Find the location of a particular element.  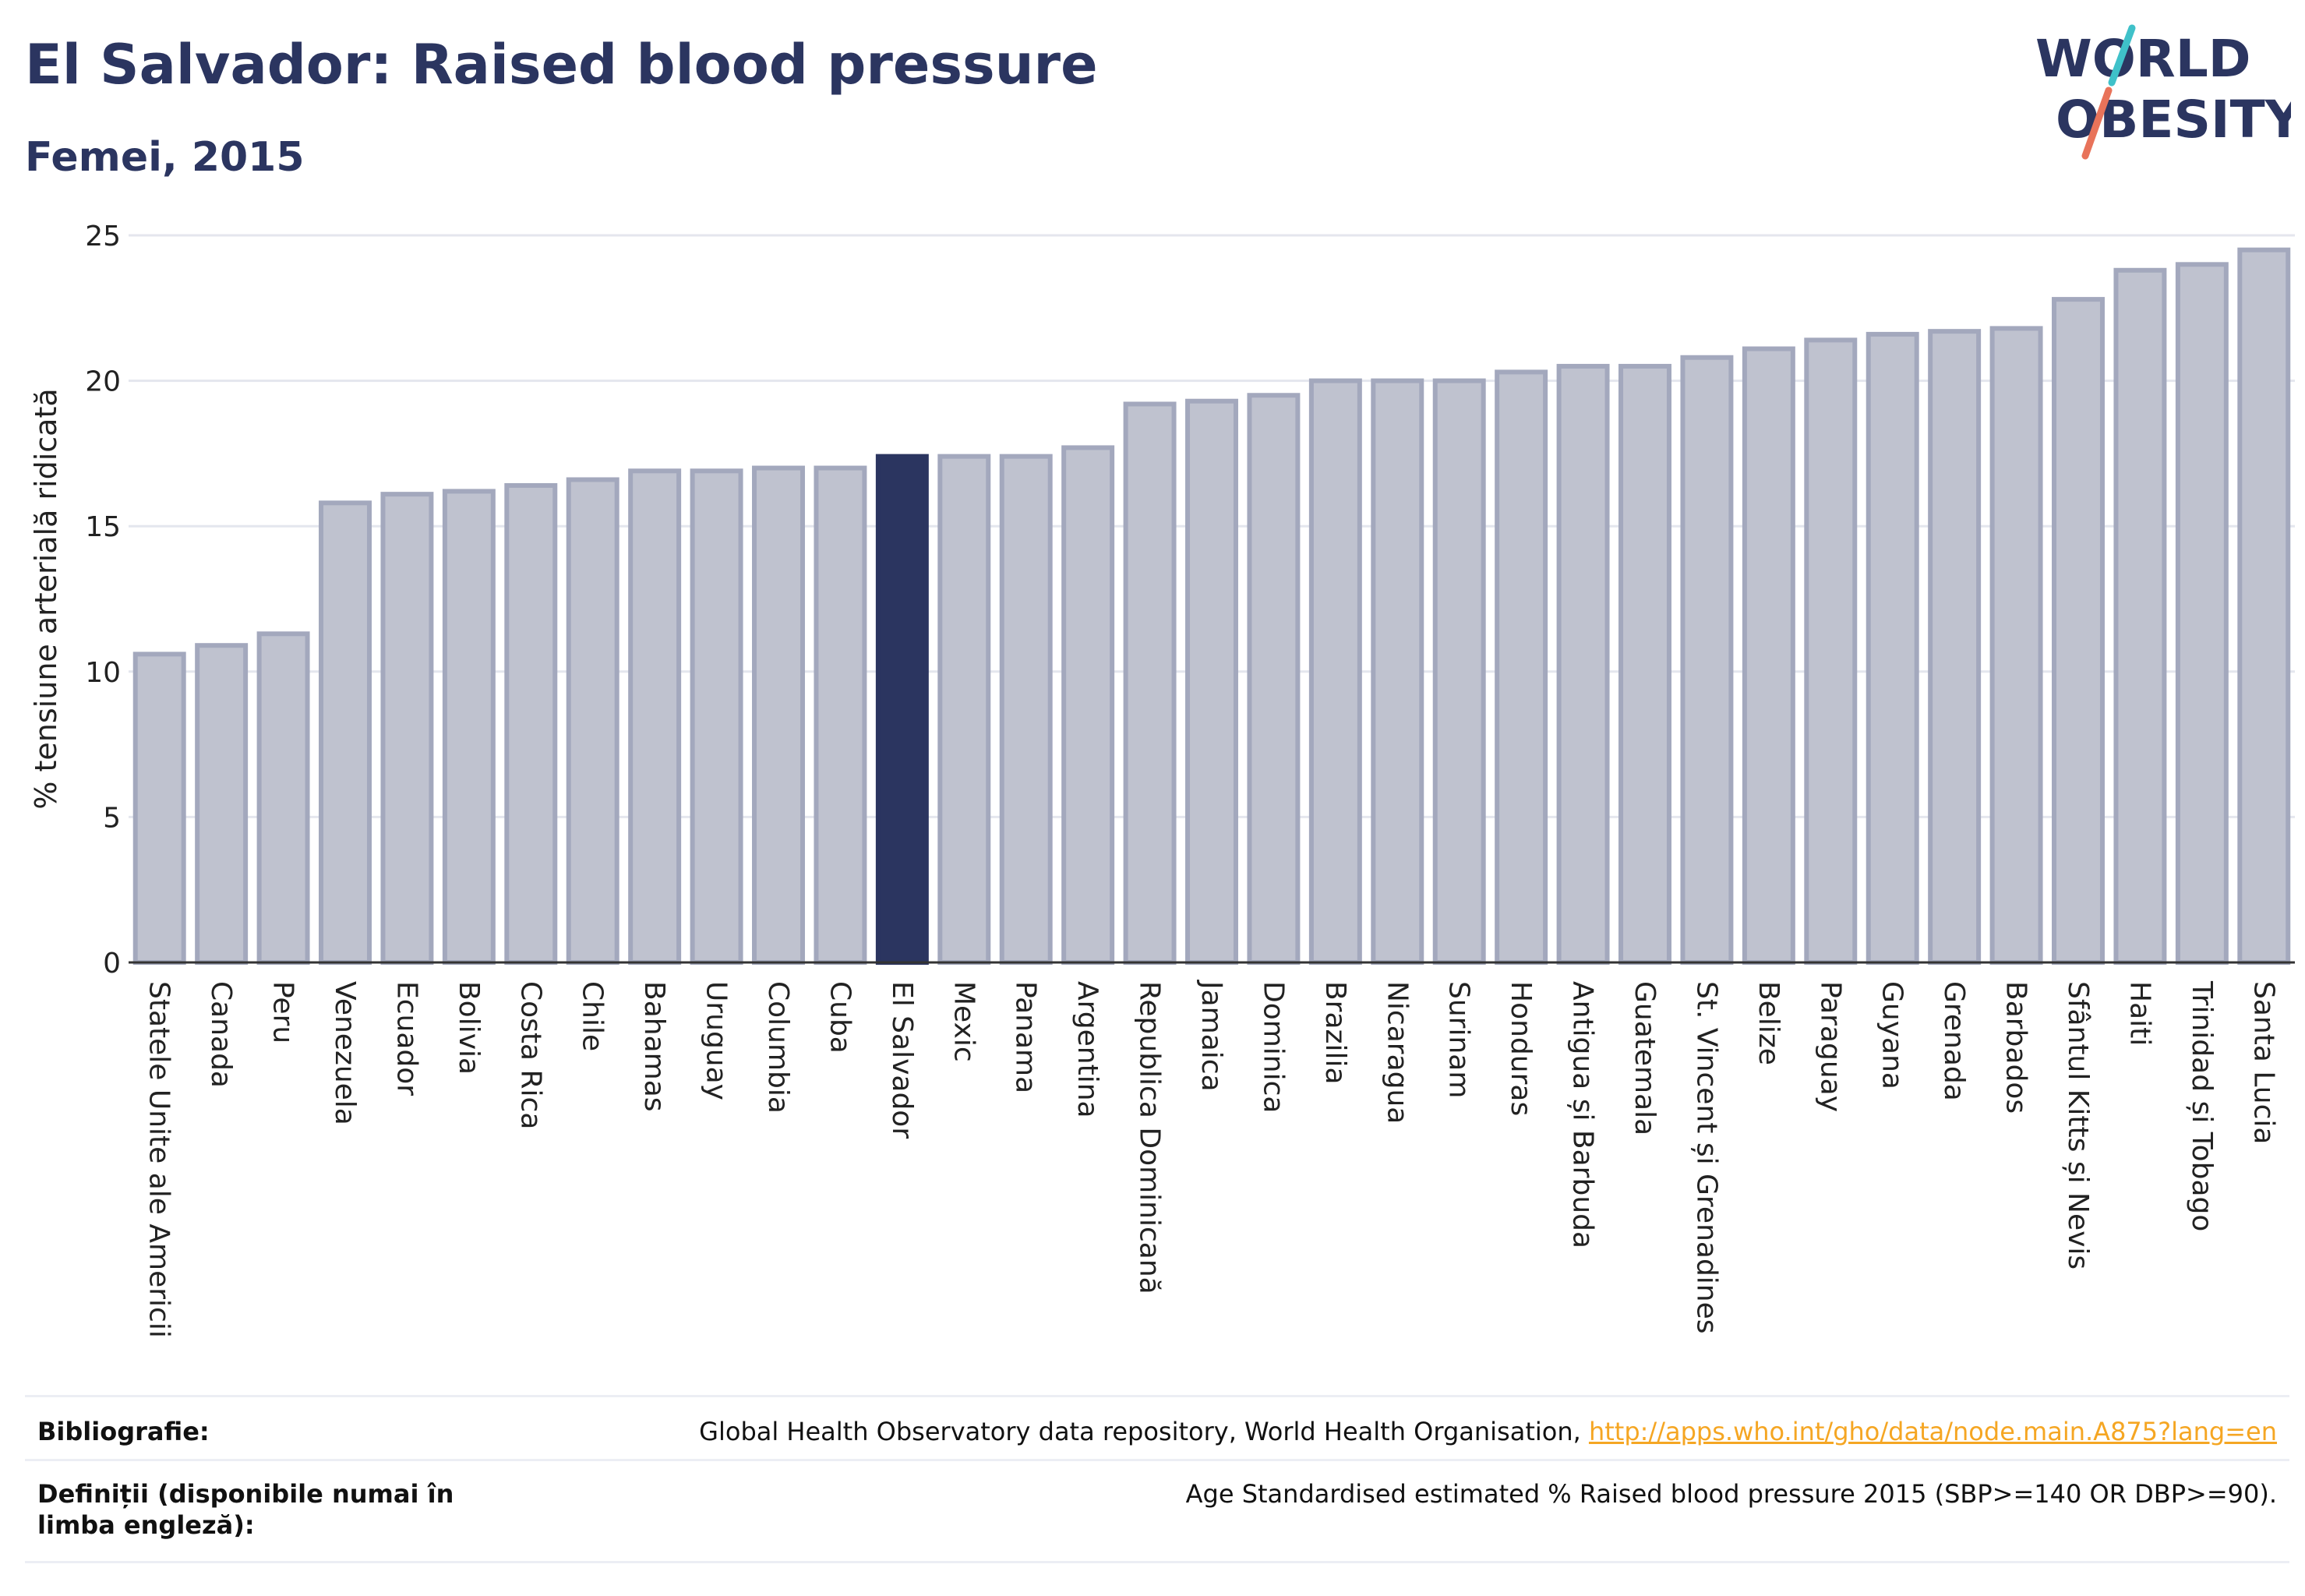

world-obesity-logo: WORLD OBESITY is located at coordinates (2163, 92).